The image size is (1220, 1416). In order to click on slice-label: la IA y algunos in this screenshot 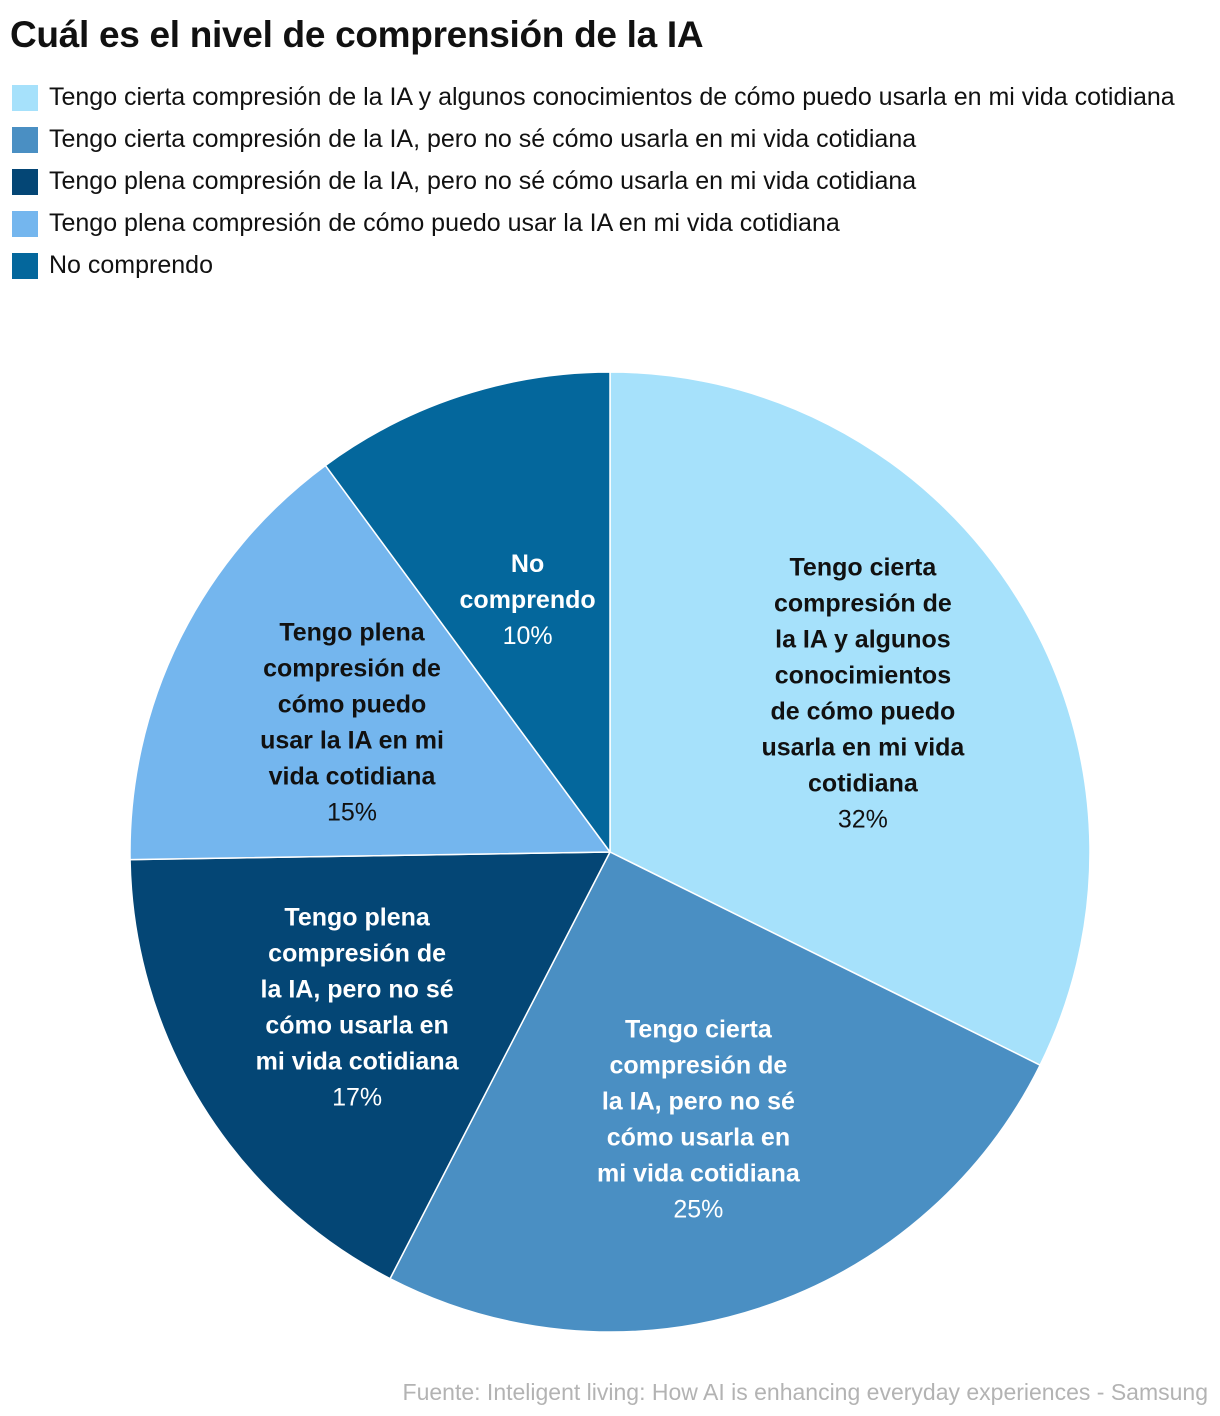, I will do `click(863, 640)`.